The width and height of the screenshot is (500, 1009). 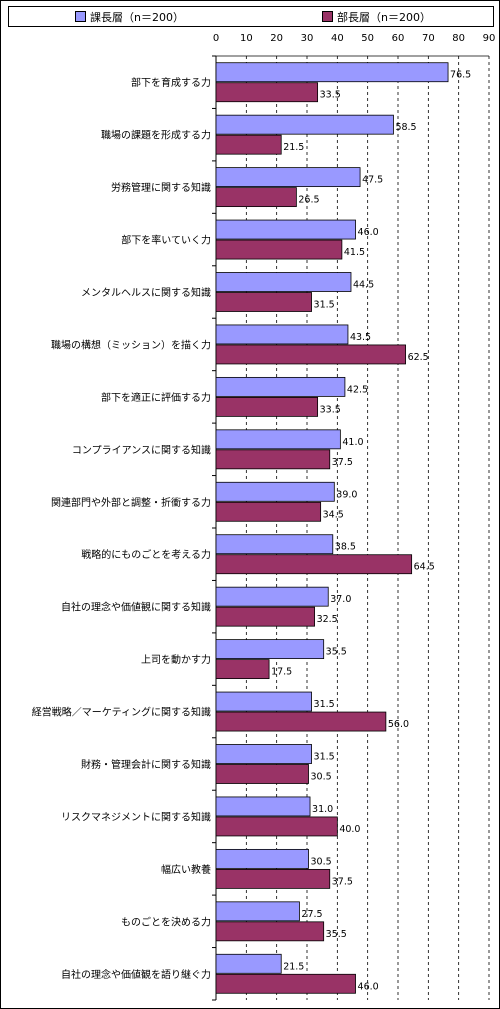 What do you see at coordinates (428, 38) in the screenshot?
I see `x-tick-label-70: 70` at bounding box center [428, 38].